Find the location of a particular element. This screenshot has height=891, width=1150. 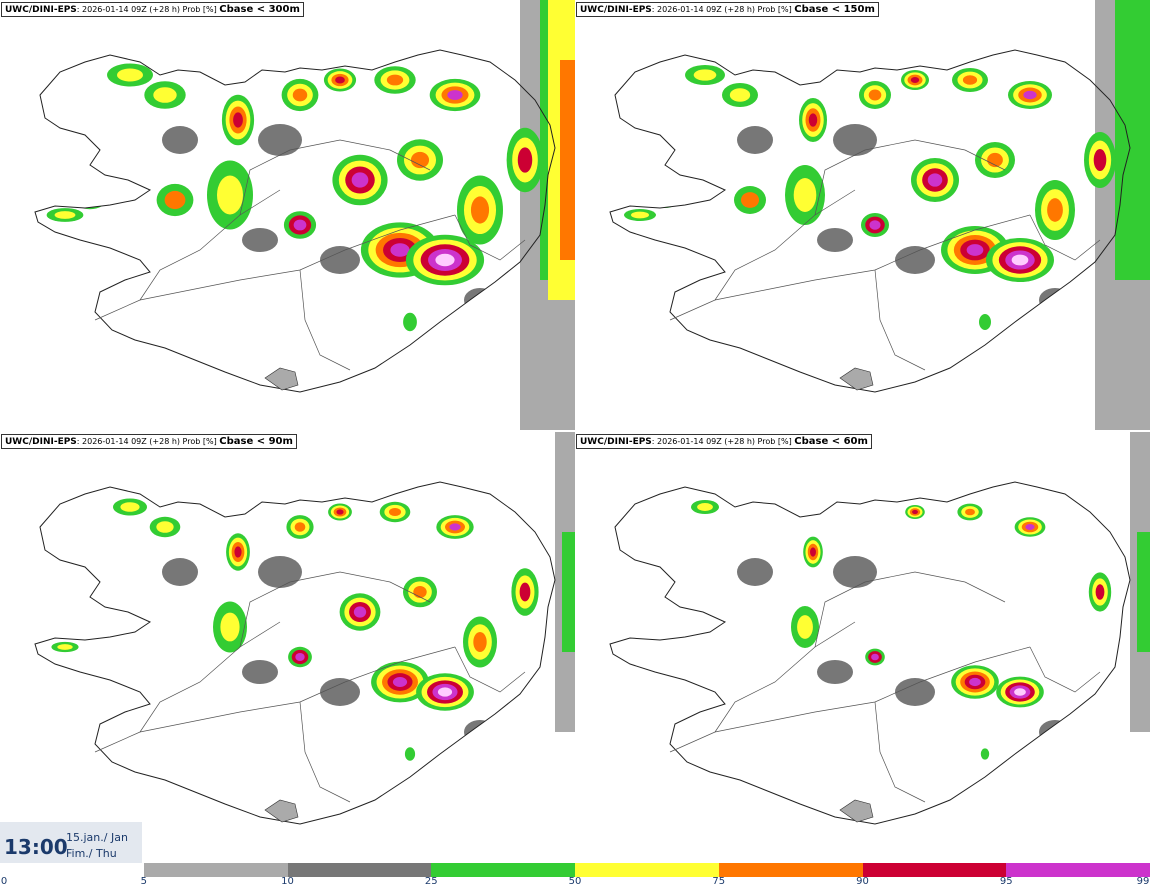

panel-variable: Cbase < 60m is located at coordinates (831, 441).